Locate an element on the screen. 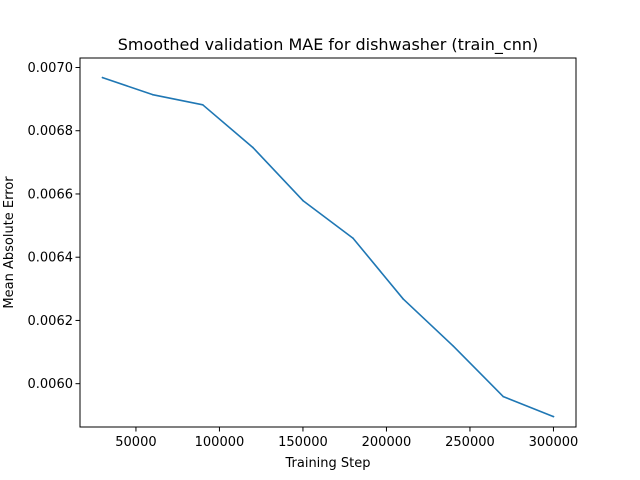 This screenshot has width=640, height=480. y-tick-label: 0.0064 is located at coordinates (51, 258).